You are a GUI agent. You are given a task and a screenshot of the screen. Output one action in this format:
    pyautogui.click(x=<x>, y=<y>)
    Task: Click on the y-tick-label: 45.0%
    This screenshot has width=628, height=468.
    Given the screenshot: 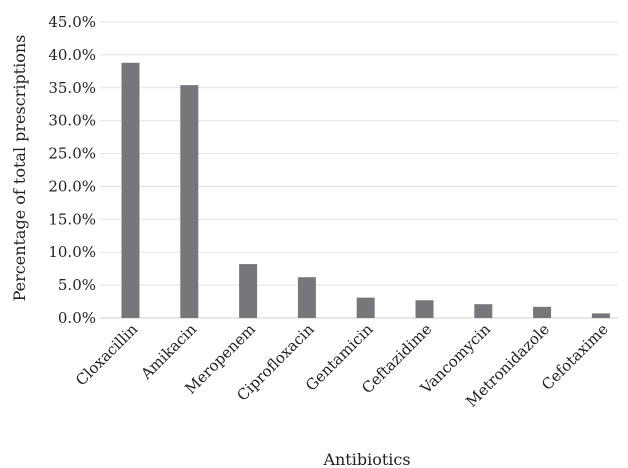 What is the action you would take?
    pyautogui.click(x=72, y=22)
    